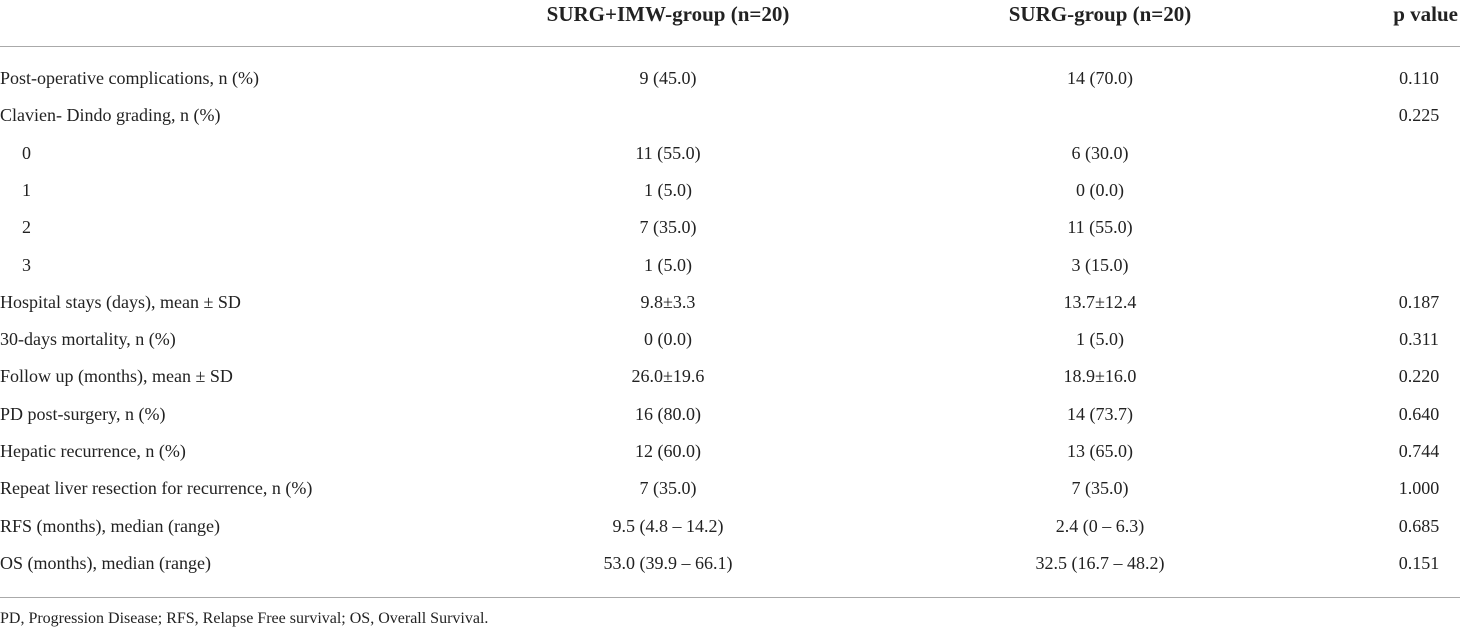  What do you see at coordinates (668, 78) in the screenshot?
I see `cell-value: 9 (45.0)` at bounding box center [668, 78].